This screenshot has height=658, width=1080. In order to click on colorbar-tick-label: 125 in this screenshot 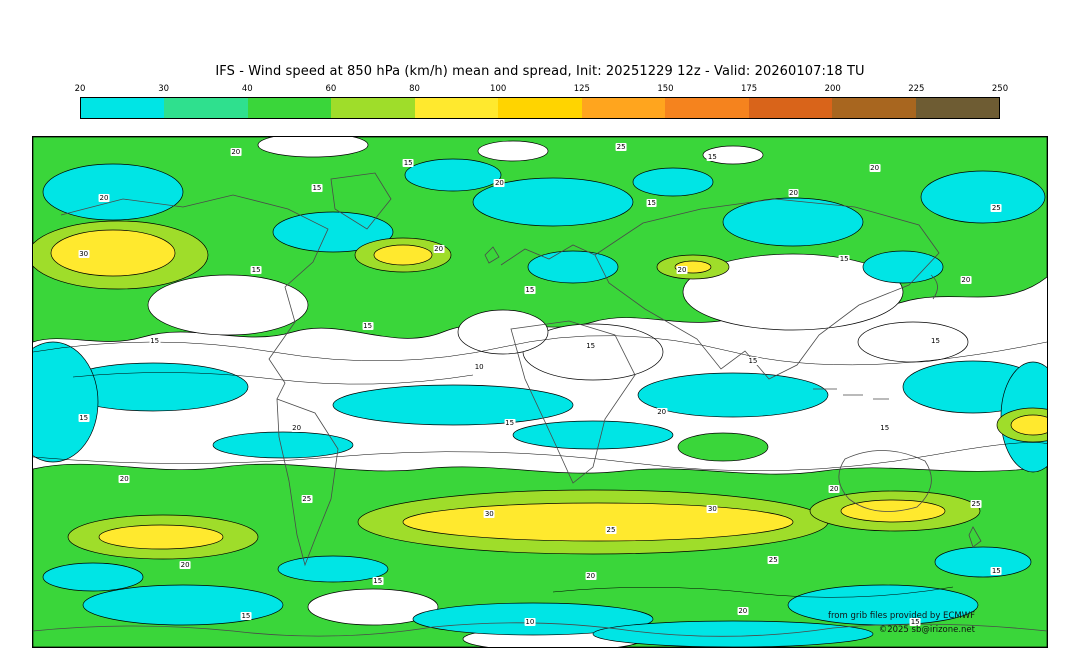, I will do `click(581, 89)`.